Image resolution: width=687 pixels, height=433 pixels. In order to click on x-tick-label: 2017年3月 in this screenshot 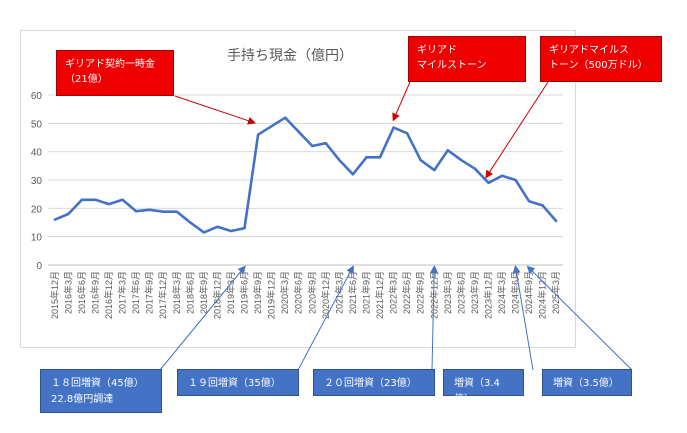, I will do `click(122, 292)`.